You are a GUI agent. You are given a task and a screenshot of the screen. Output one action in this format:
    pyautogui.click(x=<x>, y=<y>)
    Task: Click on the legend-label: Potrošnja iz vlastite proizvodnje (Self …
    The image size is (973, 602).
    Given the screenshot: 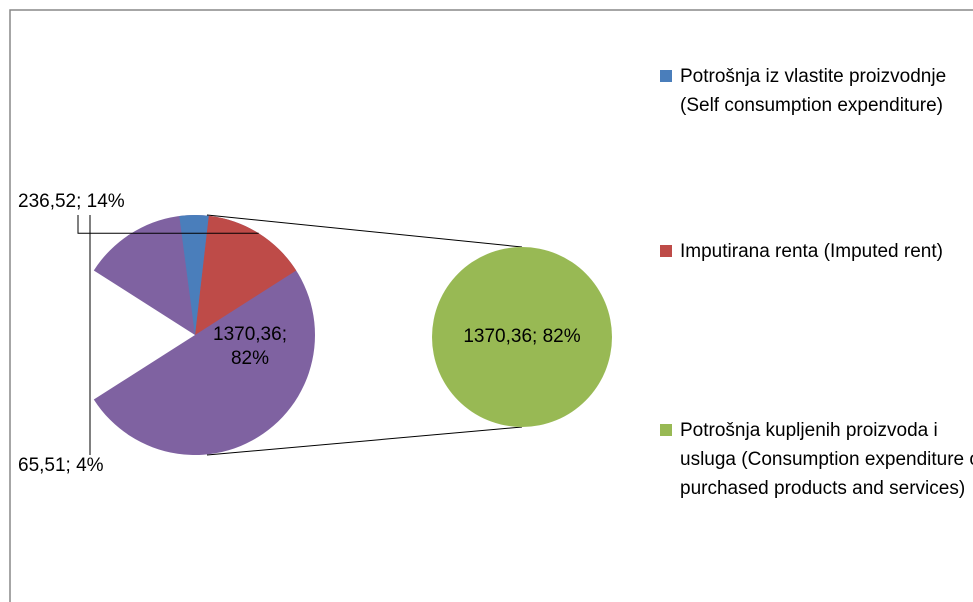 What is the action you would take?
    pyautogui.click(x=813, y=91)
    